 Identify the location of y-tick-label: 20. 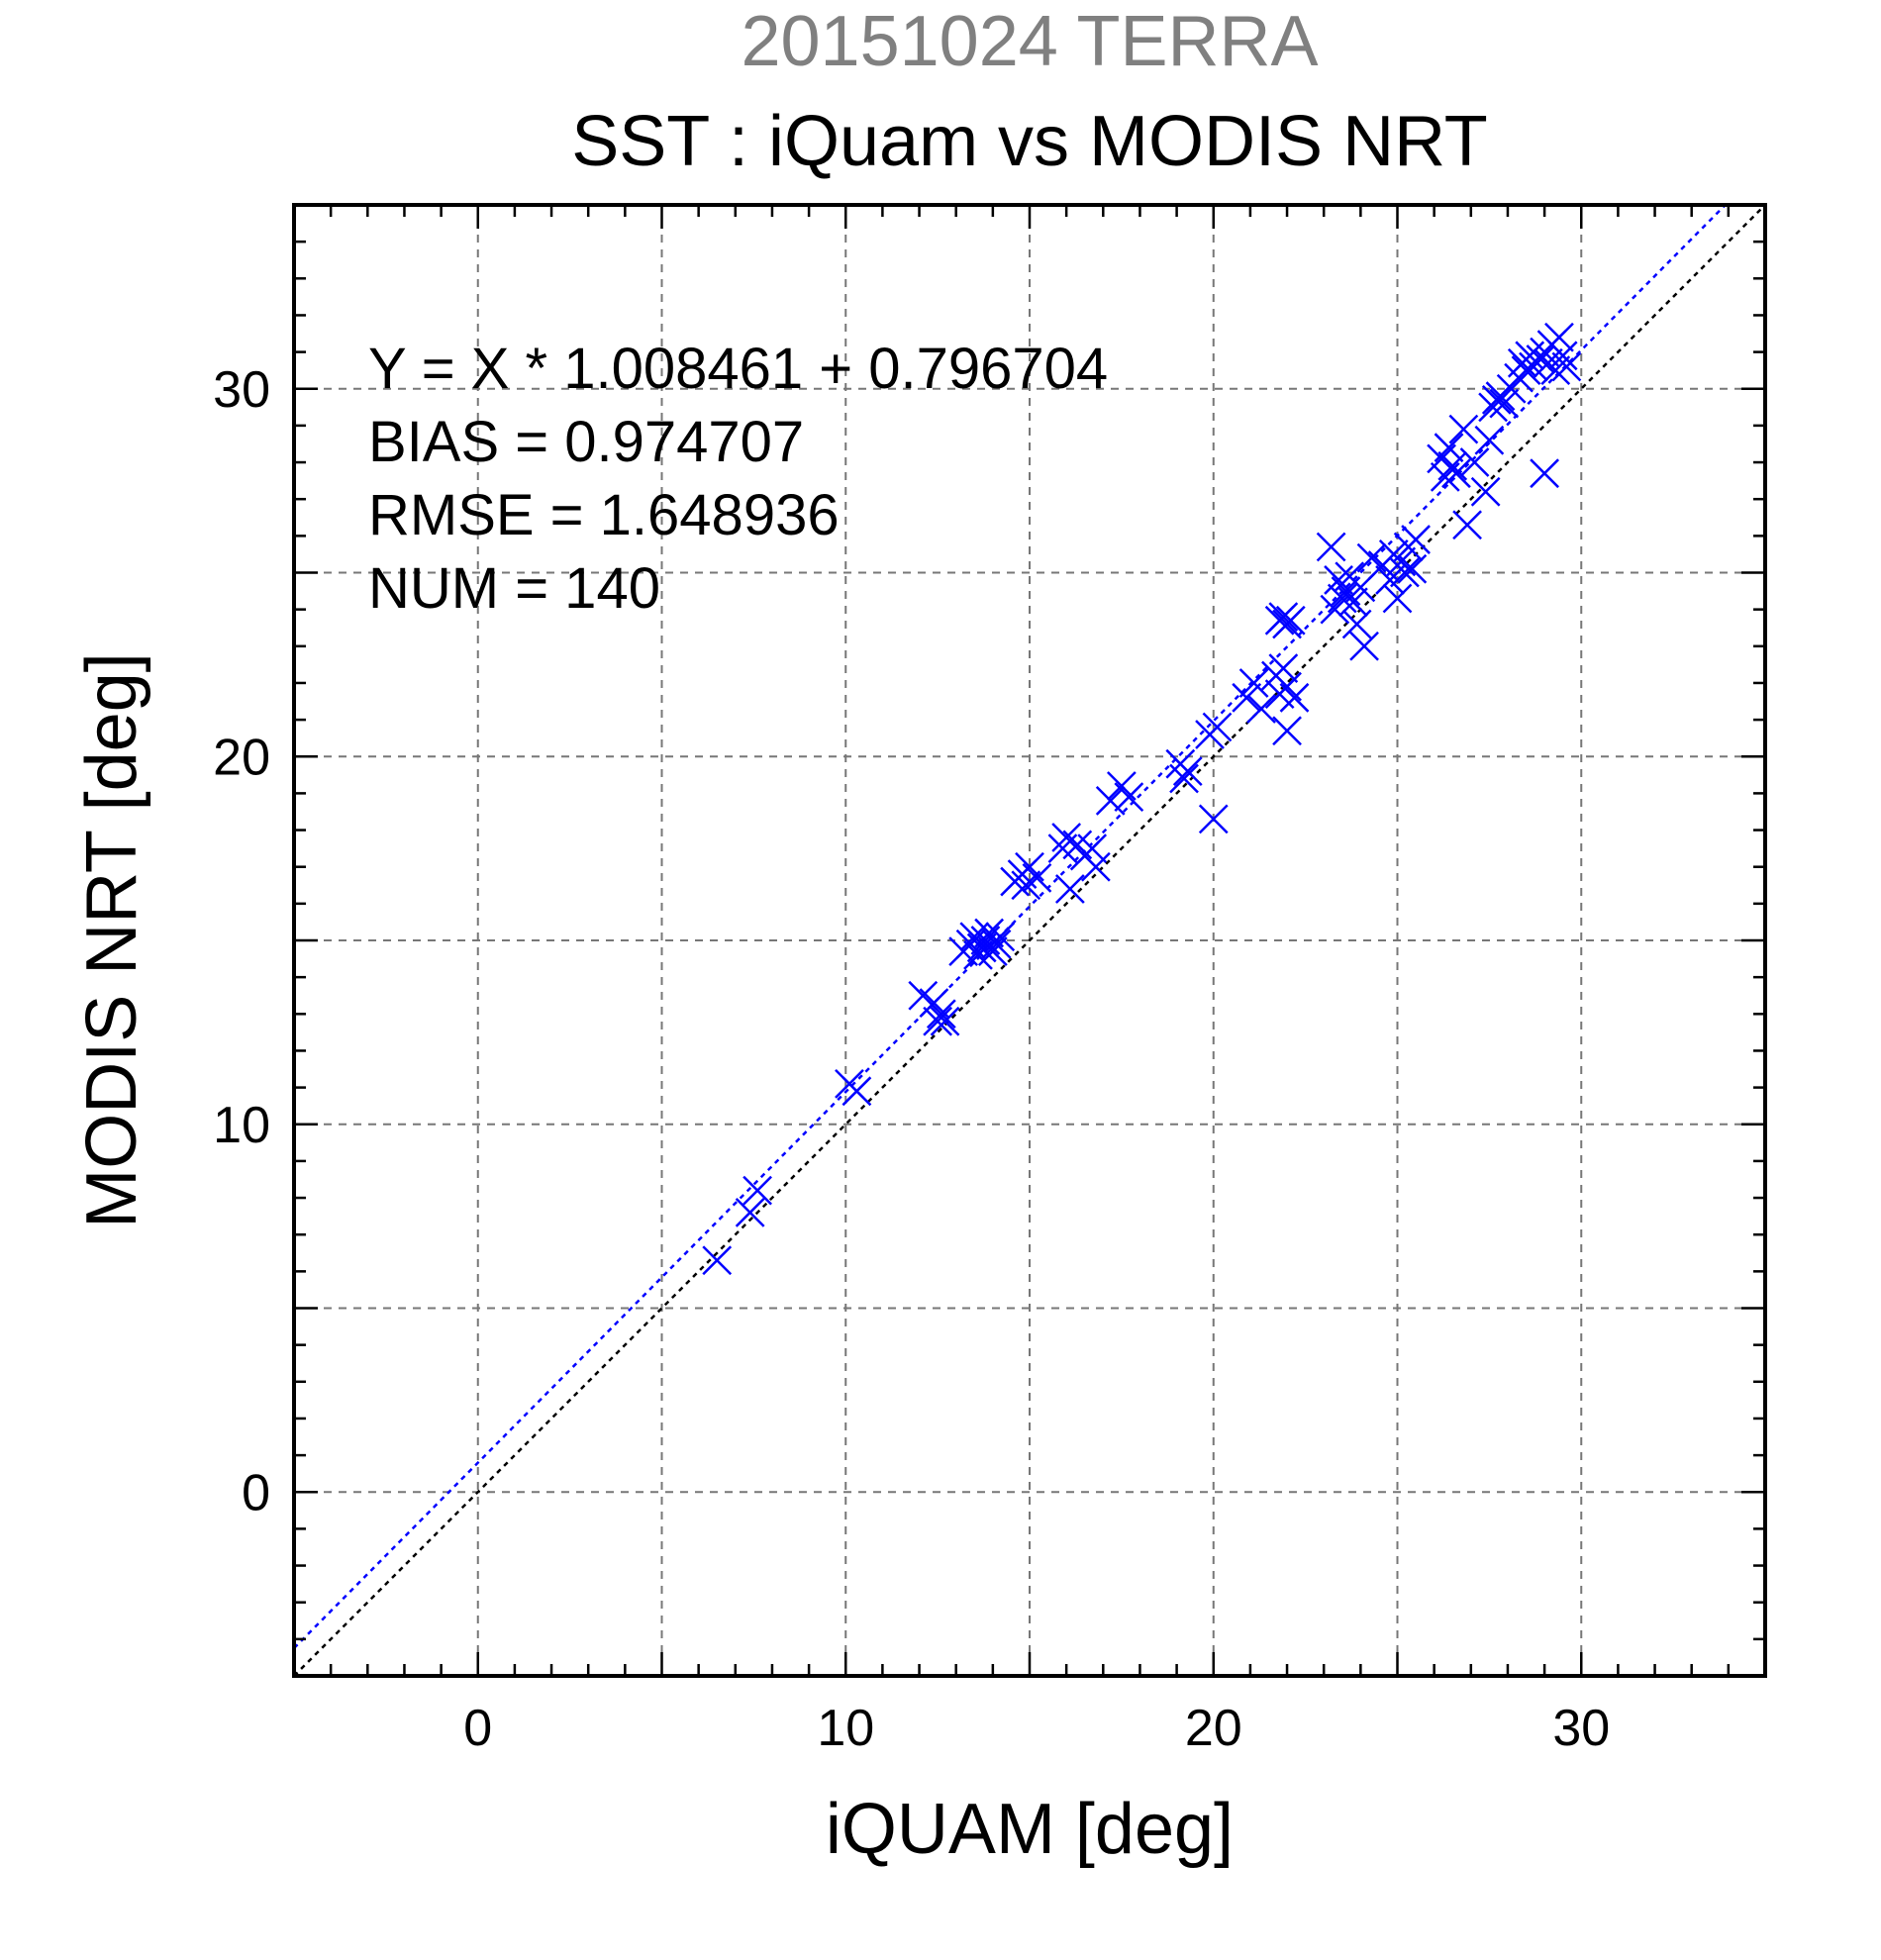
(242, 757).